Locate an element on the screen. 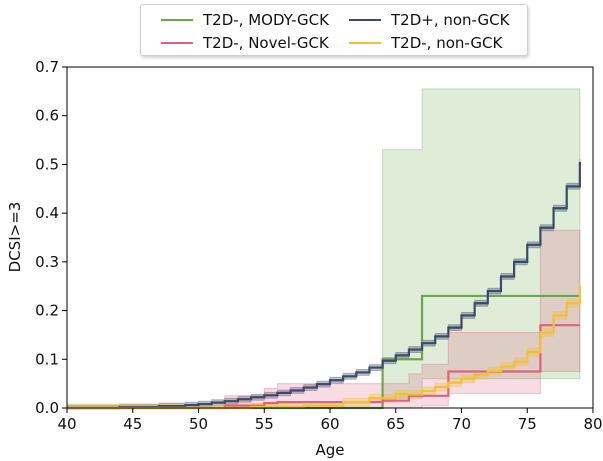  legend-item: T2D-, non-GCK is located at coordinates (425, 43).